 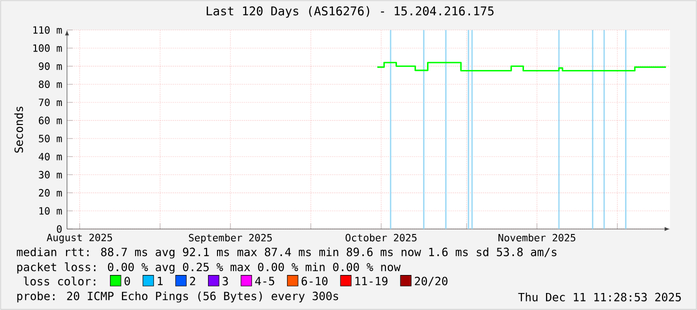 I want to click on y-tick-label: 100 m, so click(x=47, y=48).